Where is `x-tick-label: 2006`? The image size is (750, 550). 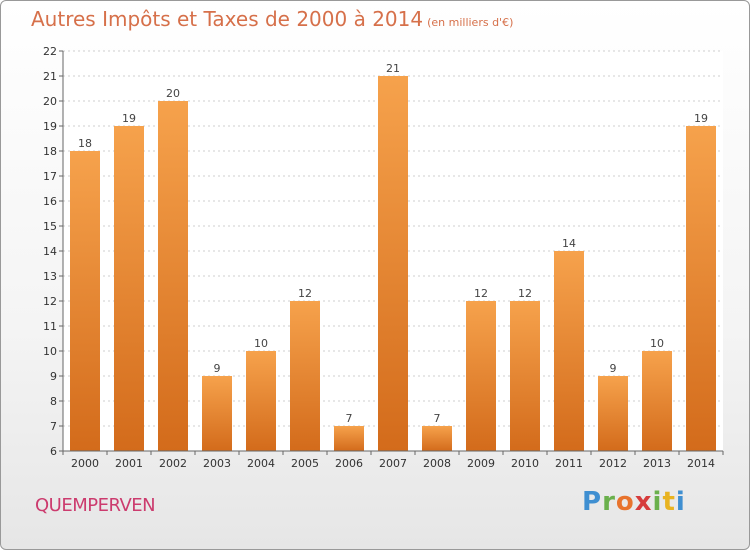 x-tick-label: 2006 is located at coordinates (349, 463).